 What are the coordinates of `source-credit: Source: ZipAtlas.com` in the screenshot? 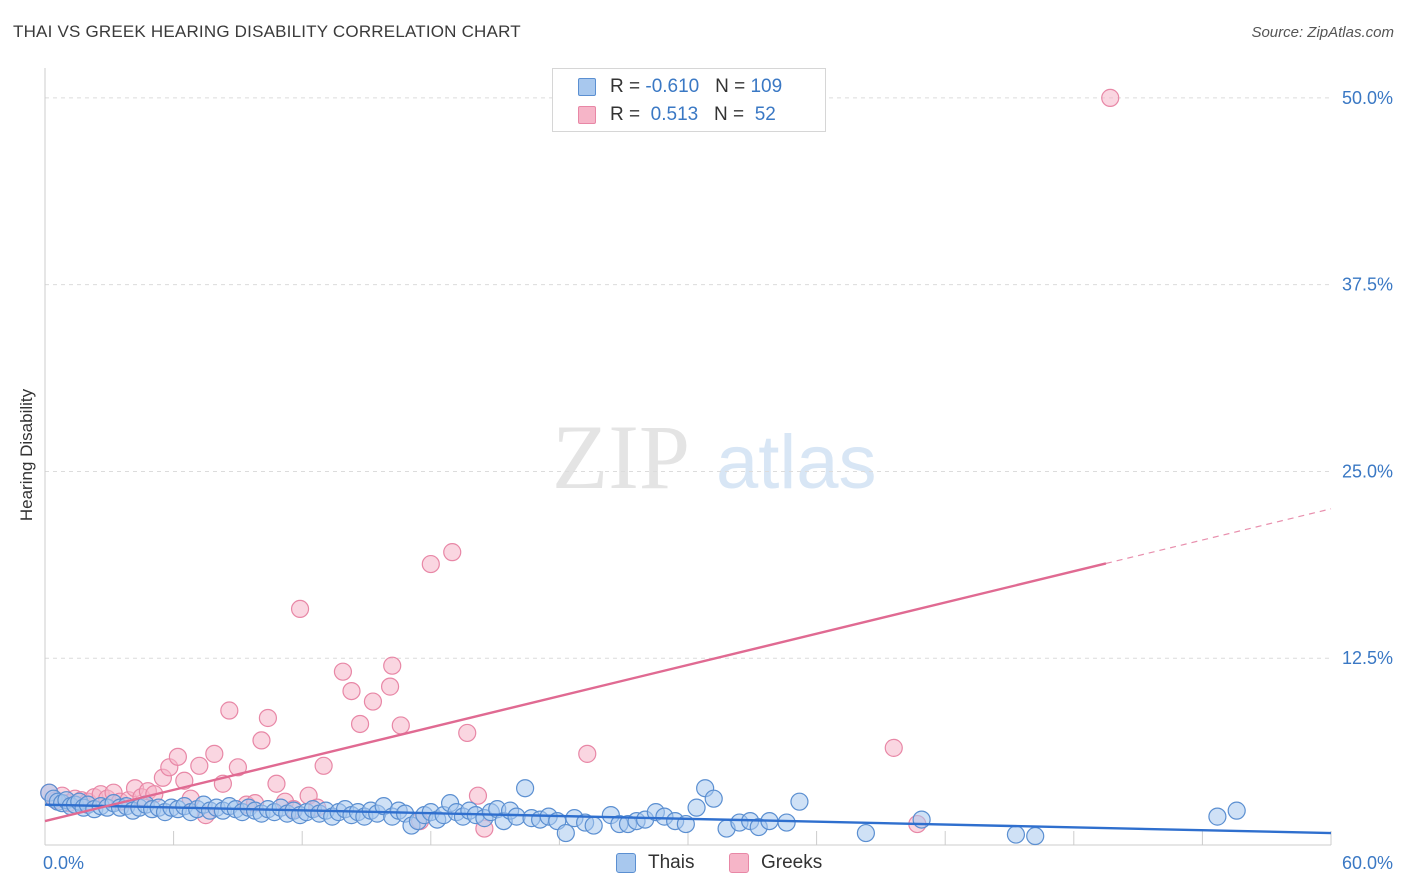 It's located at (1322, 32).